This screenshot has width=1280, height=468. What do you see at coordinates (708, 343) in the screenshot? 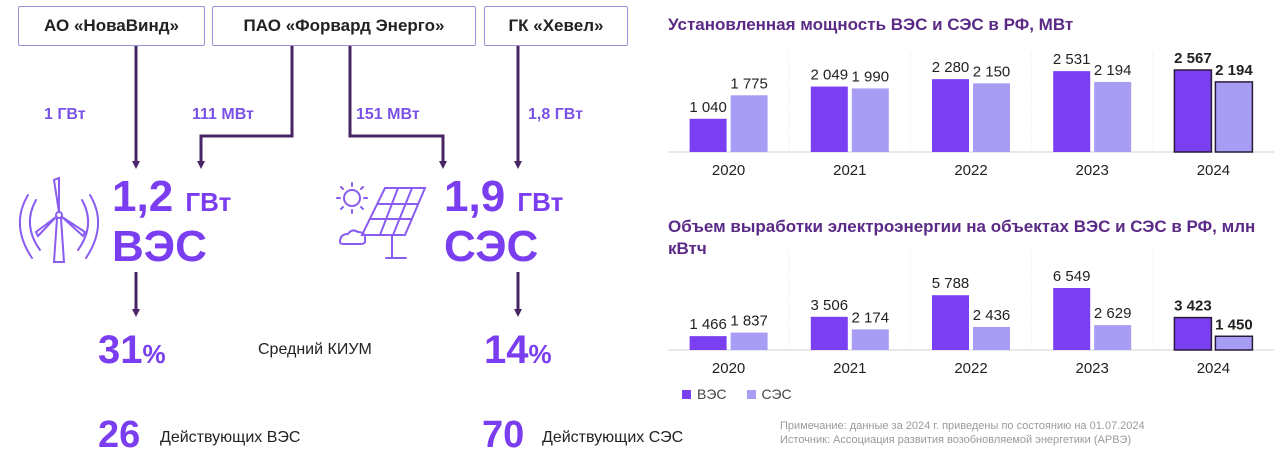
I see `chart2-bar-wind-2020` at bounding box center [708, 343].